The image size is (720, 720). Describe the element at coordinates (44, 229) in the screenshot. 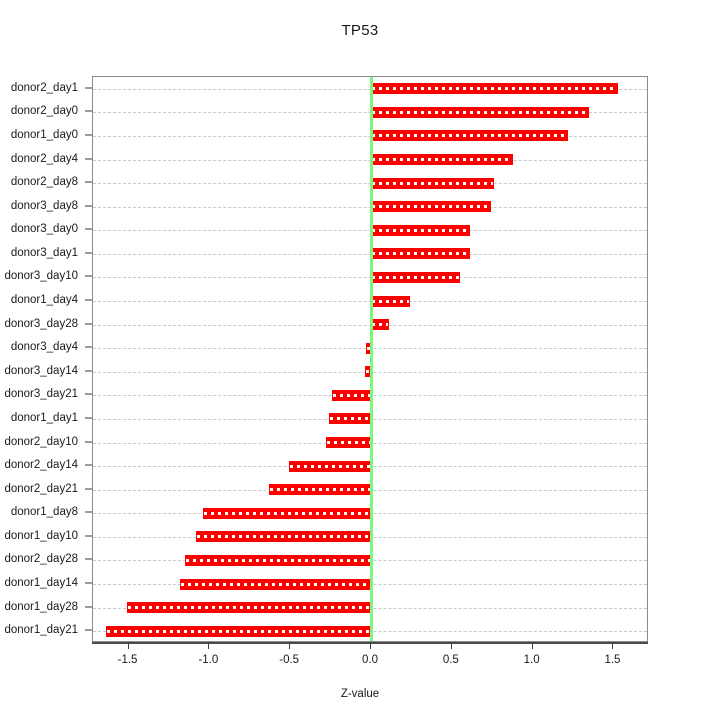

I see `y-tick-label: donor3_day0` at that location.